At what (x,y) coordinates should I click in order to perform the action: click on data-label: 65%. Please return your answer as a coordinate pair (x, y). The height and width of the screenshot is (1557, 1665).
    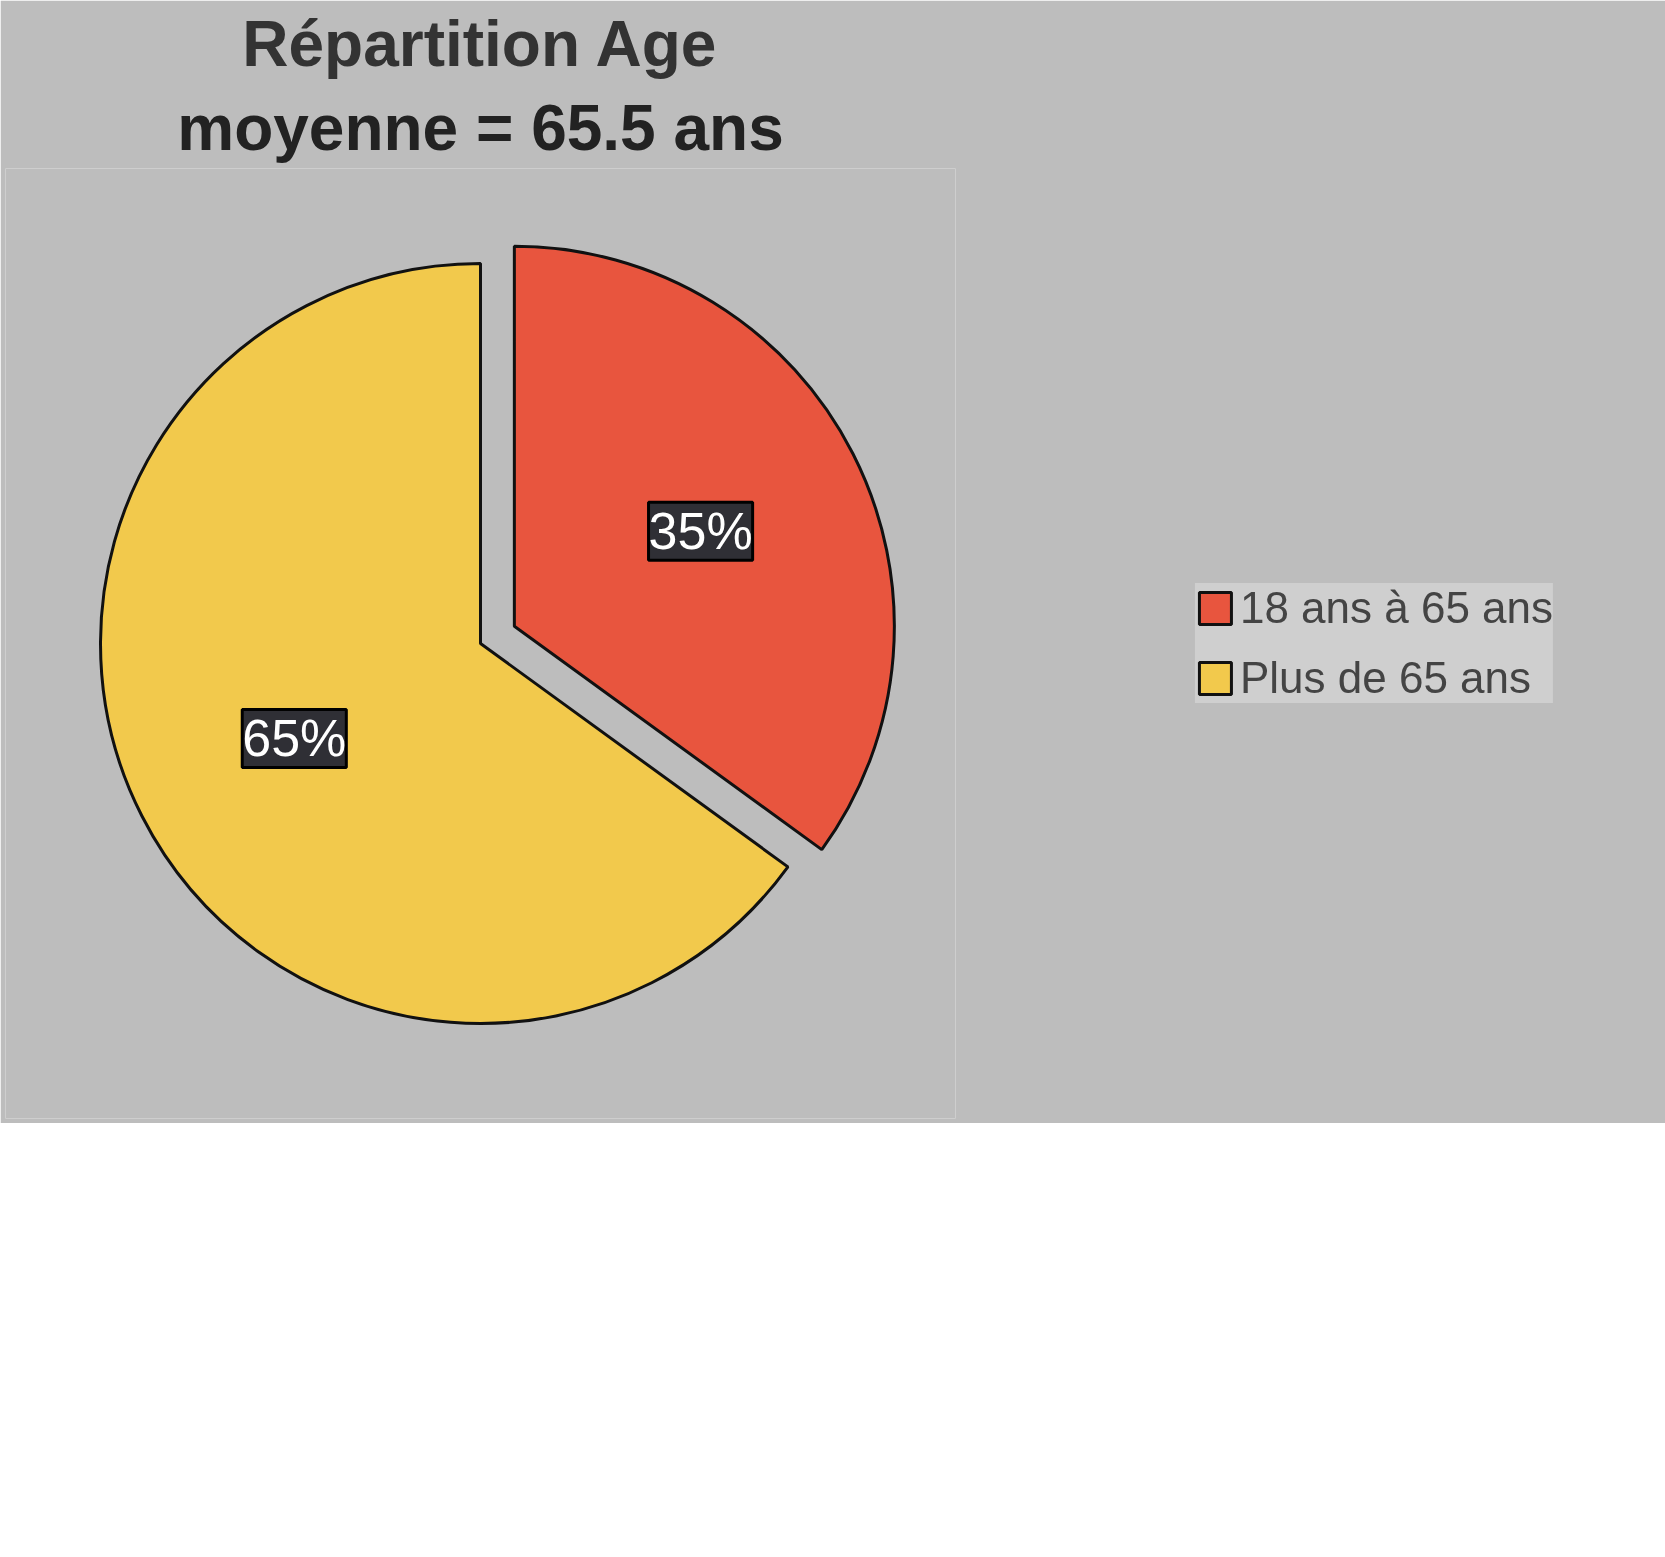
    Looking at the image, I should click on (294, 738).